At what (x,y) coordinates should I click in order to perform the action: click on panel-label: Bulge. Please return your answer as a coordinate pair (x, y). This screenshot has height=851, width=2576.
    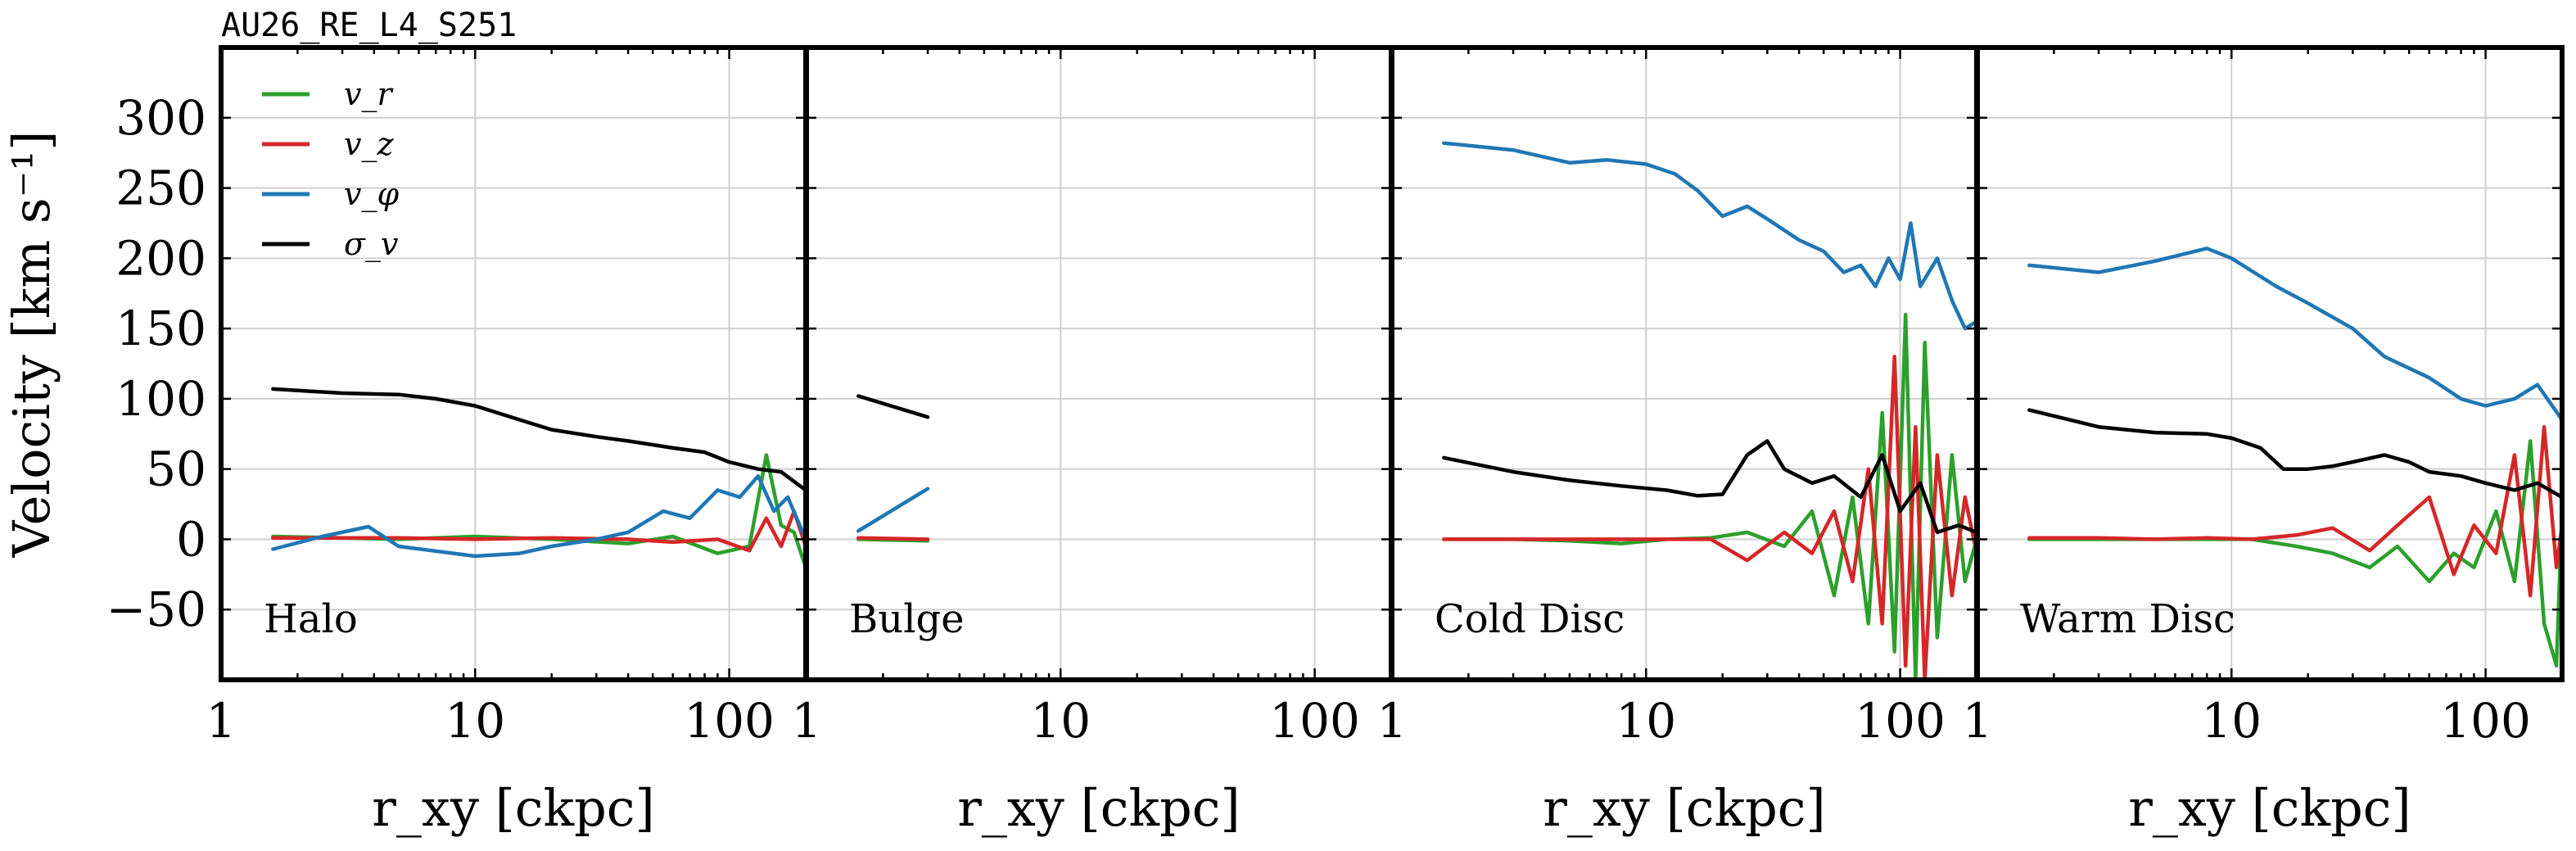
    Looking at the image, I should click on (907, 619).